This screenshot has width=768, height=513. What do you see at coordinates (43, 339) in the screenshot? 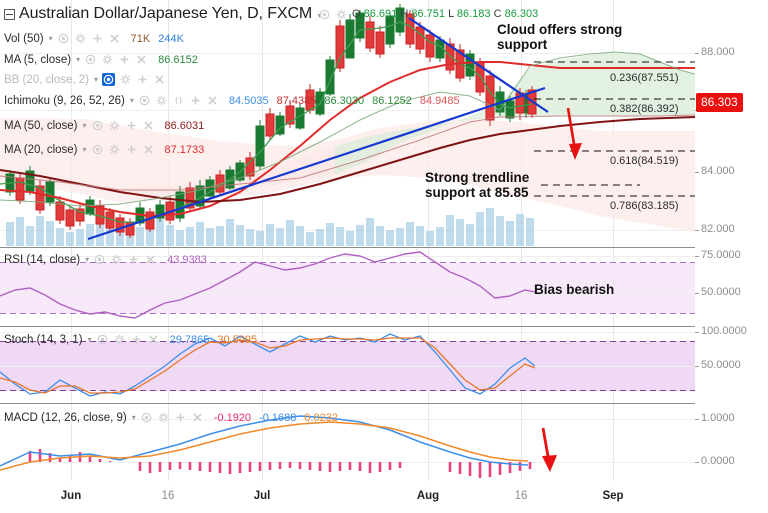
I see `indicator-name: Stoch (14, 3, 1)` at bounding box center [43, 339].